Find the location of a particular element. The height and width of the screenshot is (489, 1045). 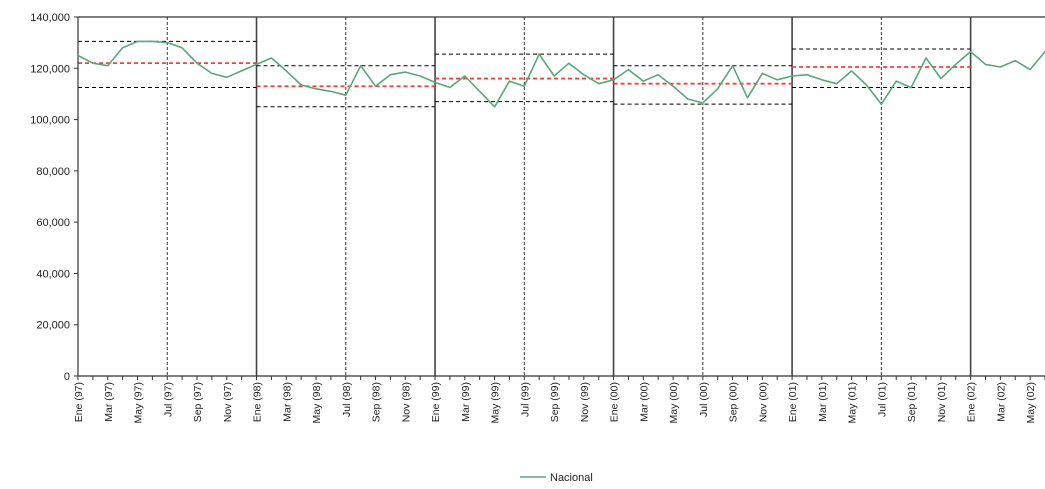

x-tick-label: May (01) is located at coordinates (853, 402).